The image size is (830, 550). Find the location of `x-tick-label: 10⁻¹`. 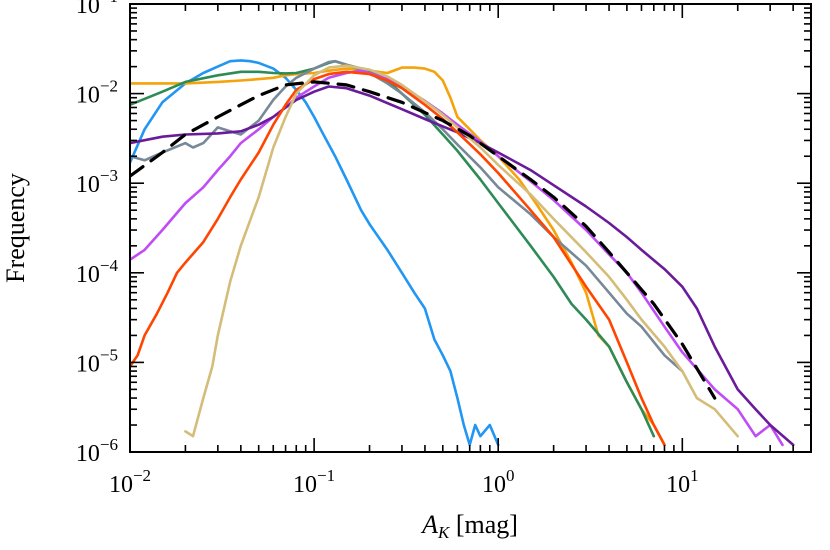

x-tick-label: 10⁻¹ is located at coordinates (314, 482).